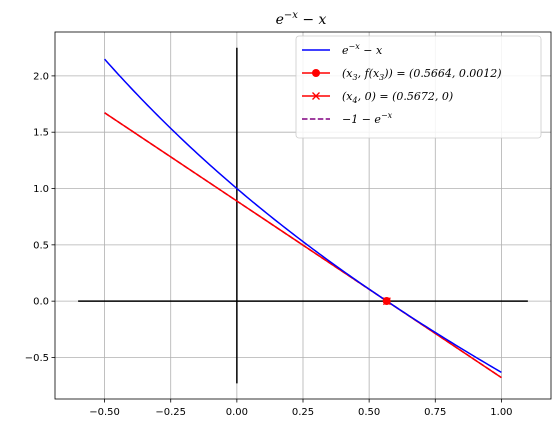 Image resolution: width=559 pixels, height=435 pixels. What do you see at coordinates (422, 74) in the screenshot?
I see `legend-label: (x3, f(x3)) = (0.5664, 0.0012)` at bounding box center [422, 74].